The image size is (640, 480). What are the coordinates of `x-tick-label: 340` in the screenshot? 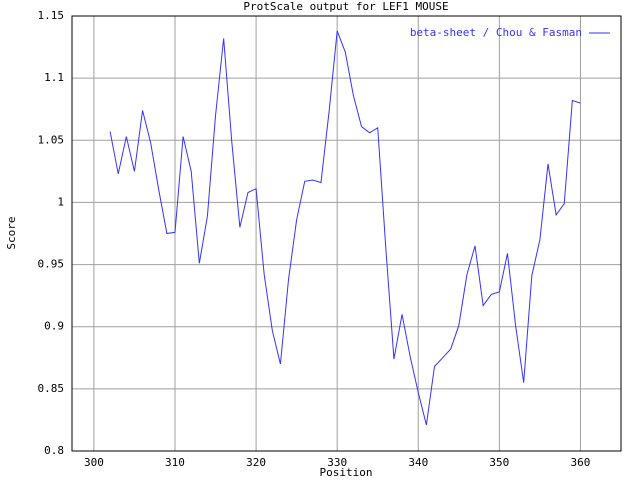 It's located at (418, 462).